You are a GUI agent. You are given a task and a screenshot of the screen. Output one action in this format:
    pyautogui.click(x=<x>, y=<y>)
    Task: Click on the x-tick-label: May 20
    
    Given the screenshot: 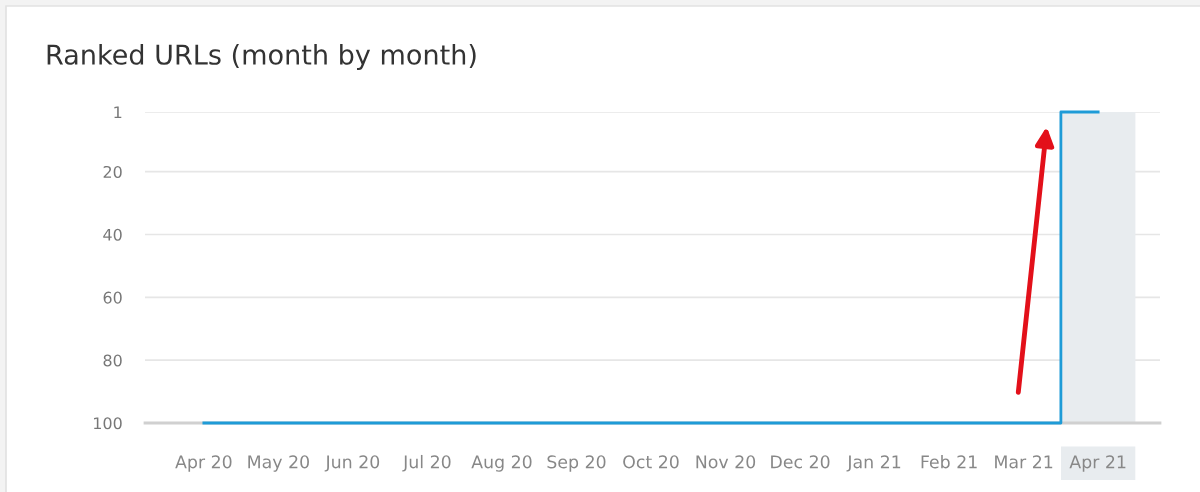 What is the action you would take?
    pyautogui.click(x=278, y=463)
    